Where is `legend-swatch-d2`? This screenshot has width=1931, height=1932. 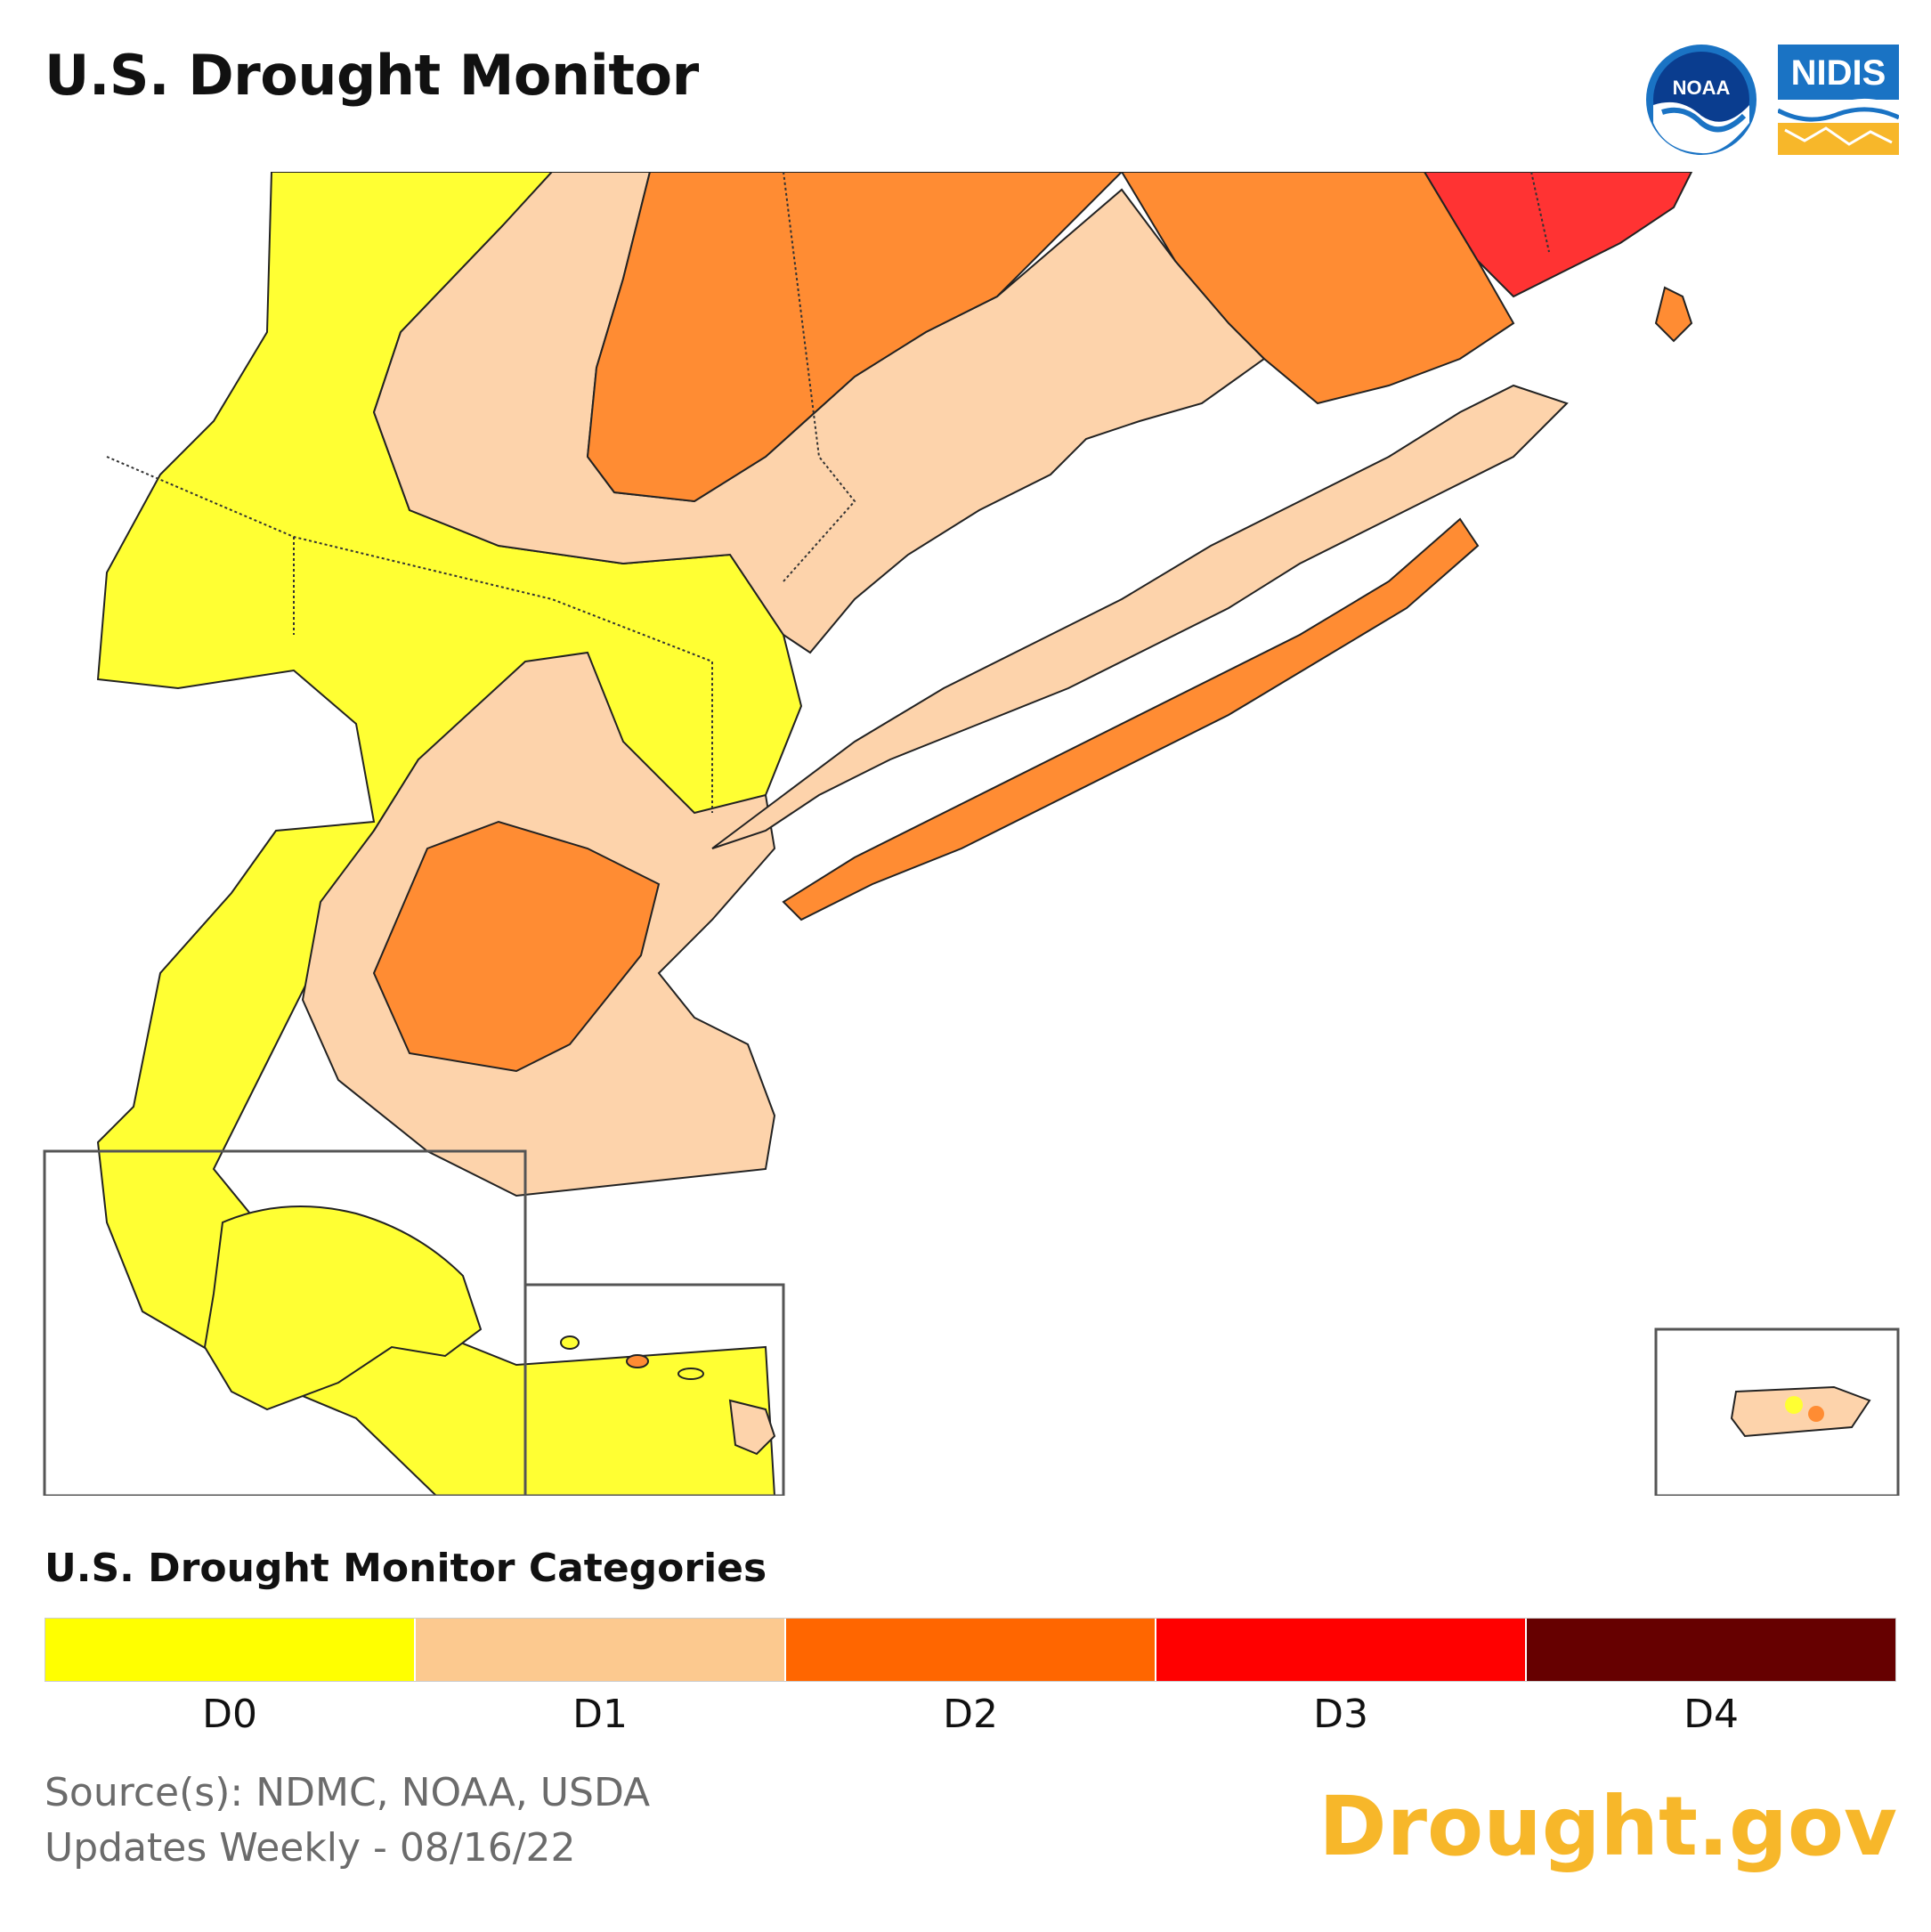
legend-swatch-d2 is located at coordinates (971, 1650).